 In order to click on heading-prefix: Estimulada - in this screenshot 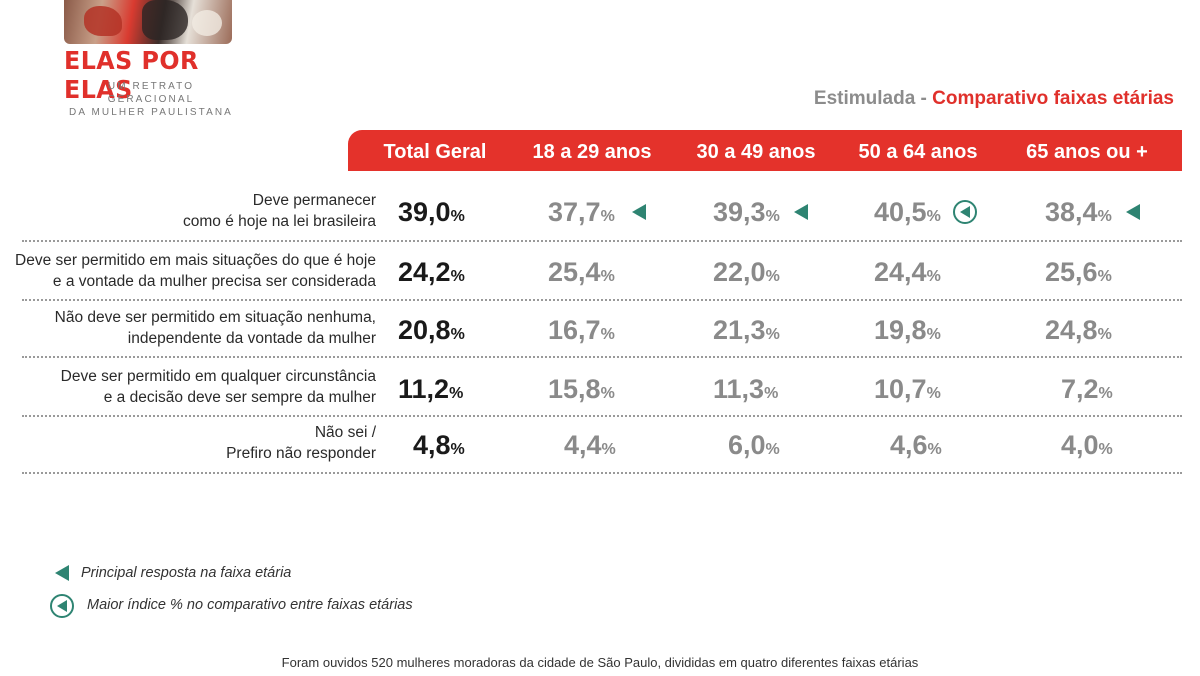, I will do `click(870, 98)`.